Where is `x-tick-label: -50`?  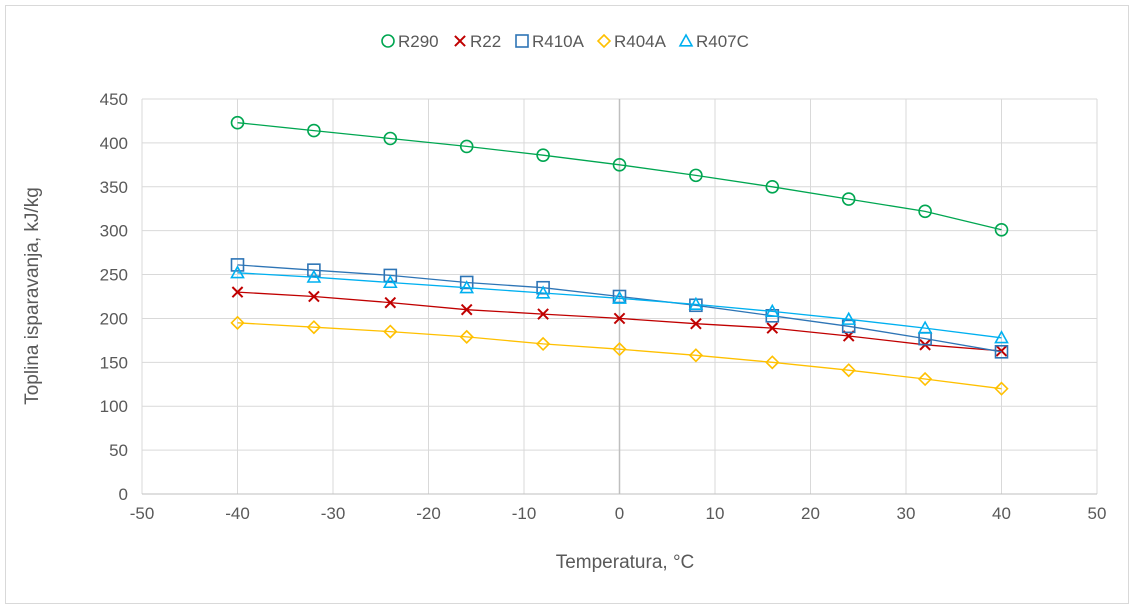 x-tick-label: -50 is located at coordinates (142, 513).